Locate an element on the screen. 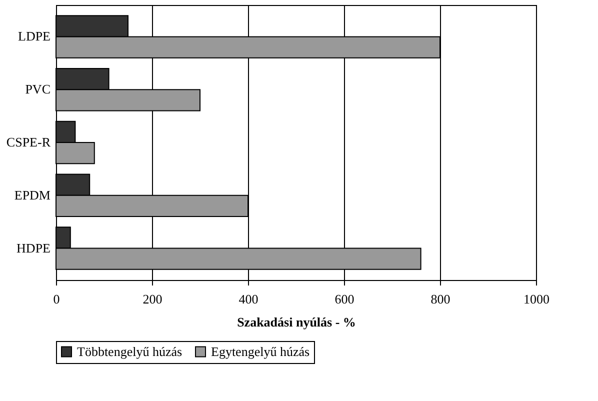 The height and width of the screenshot is (401, 598). x-tick-label: 800 is located at coordinates (440, 299).